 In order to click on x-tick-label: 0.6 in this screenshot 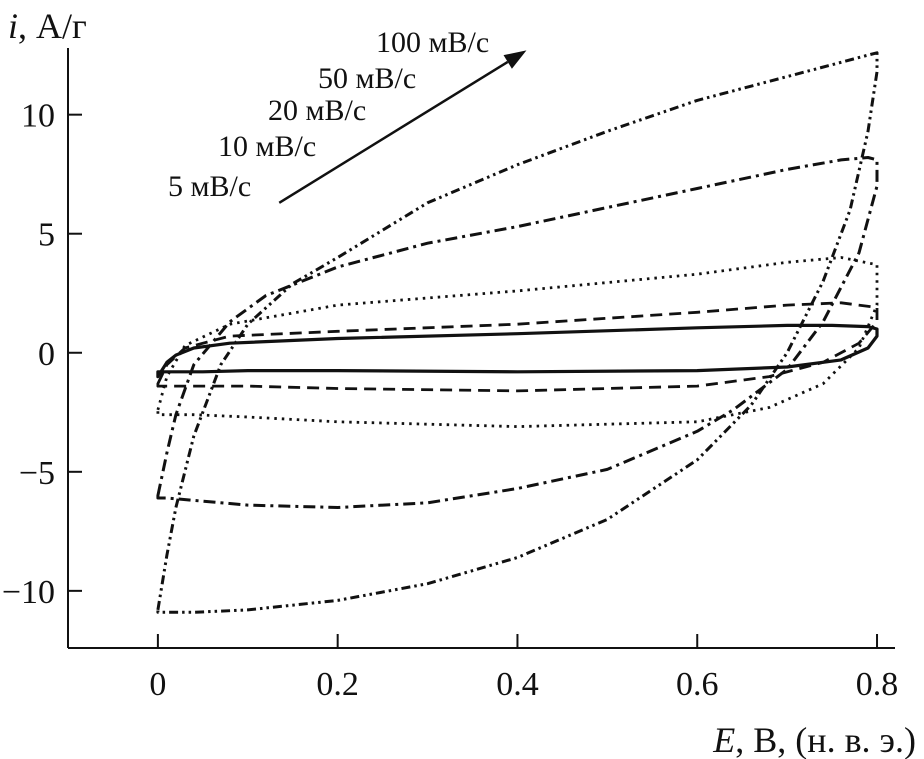, I will do `click(697, 684)`.